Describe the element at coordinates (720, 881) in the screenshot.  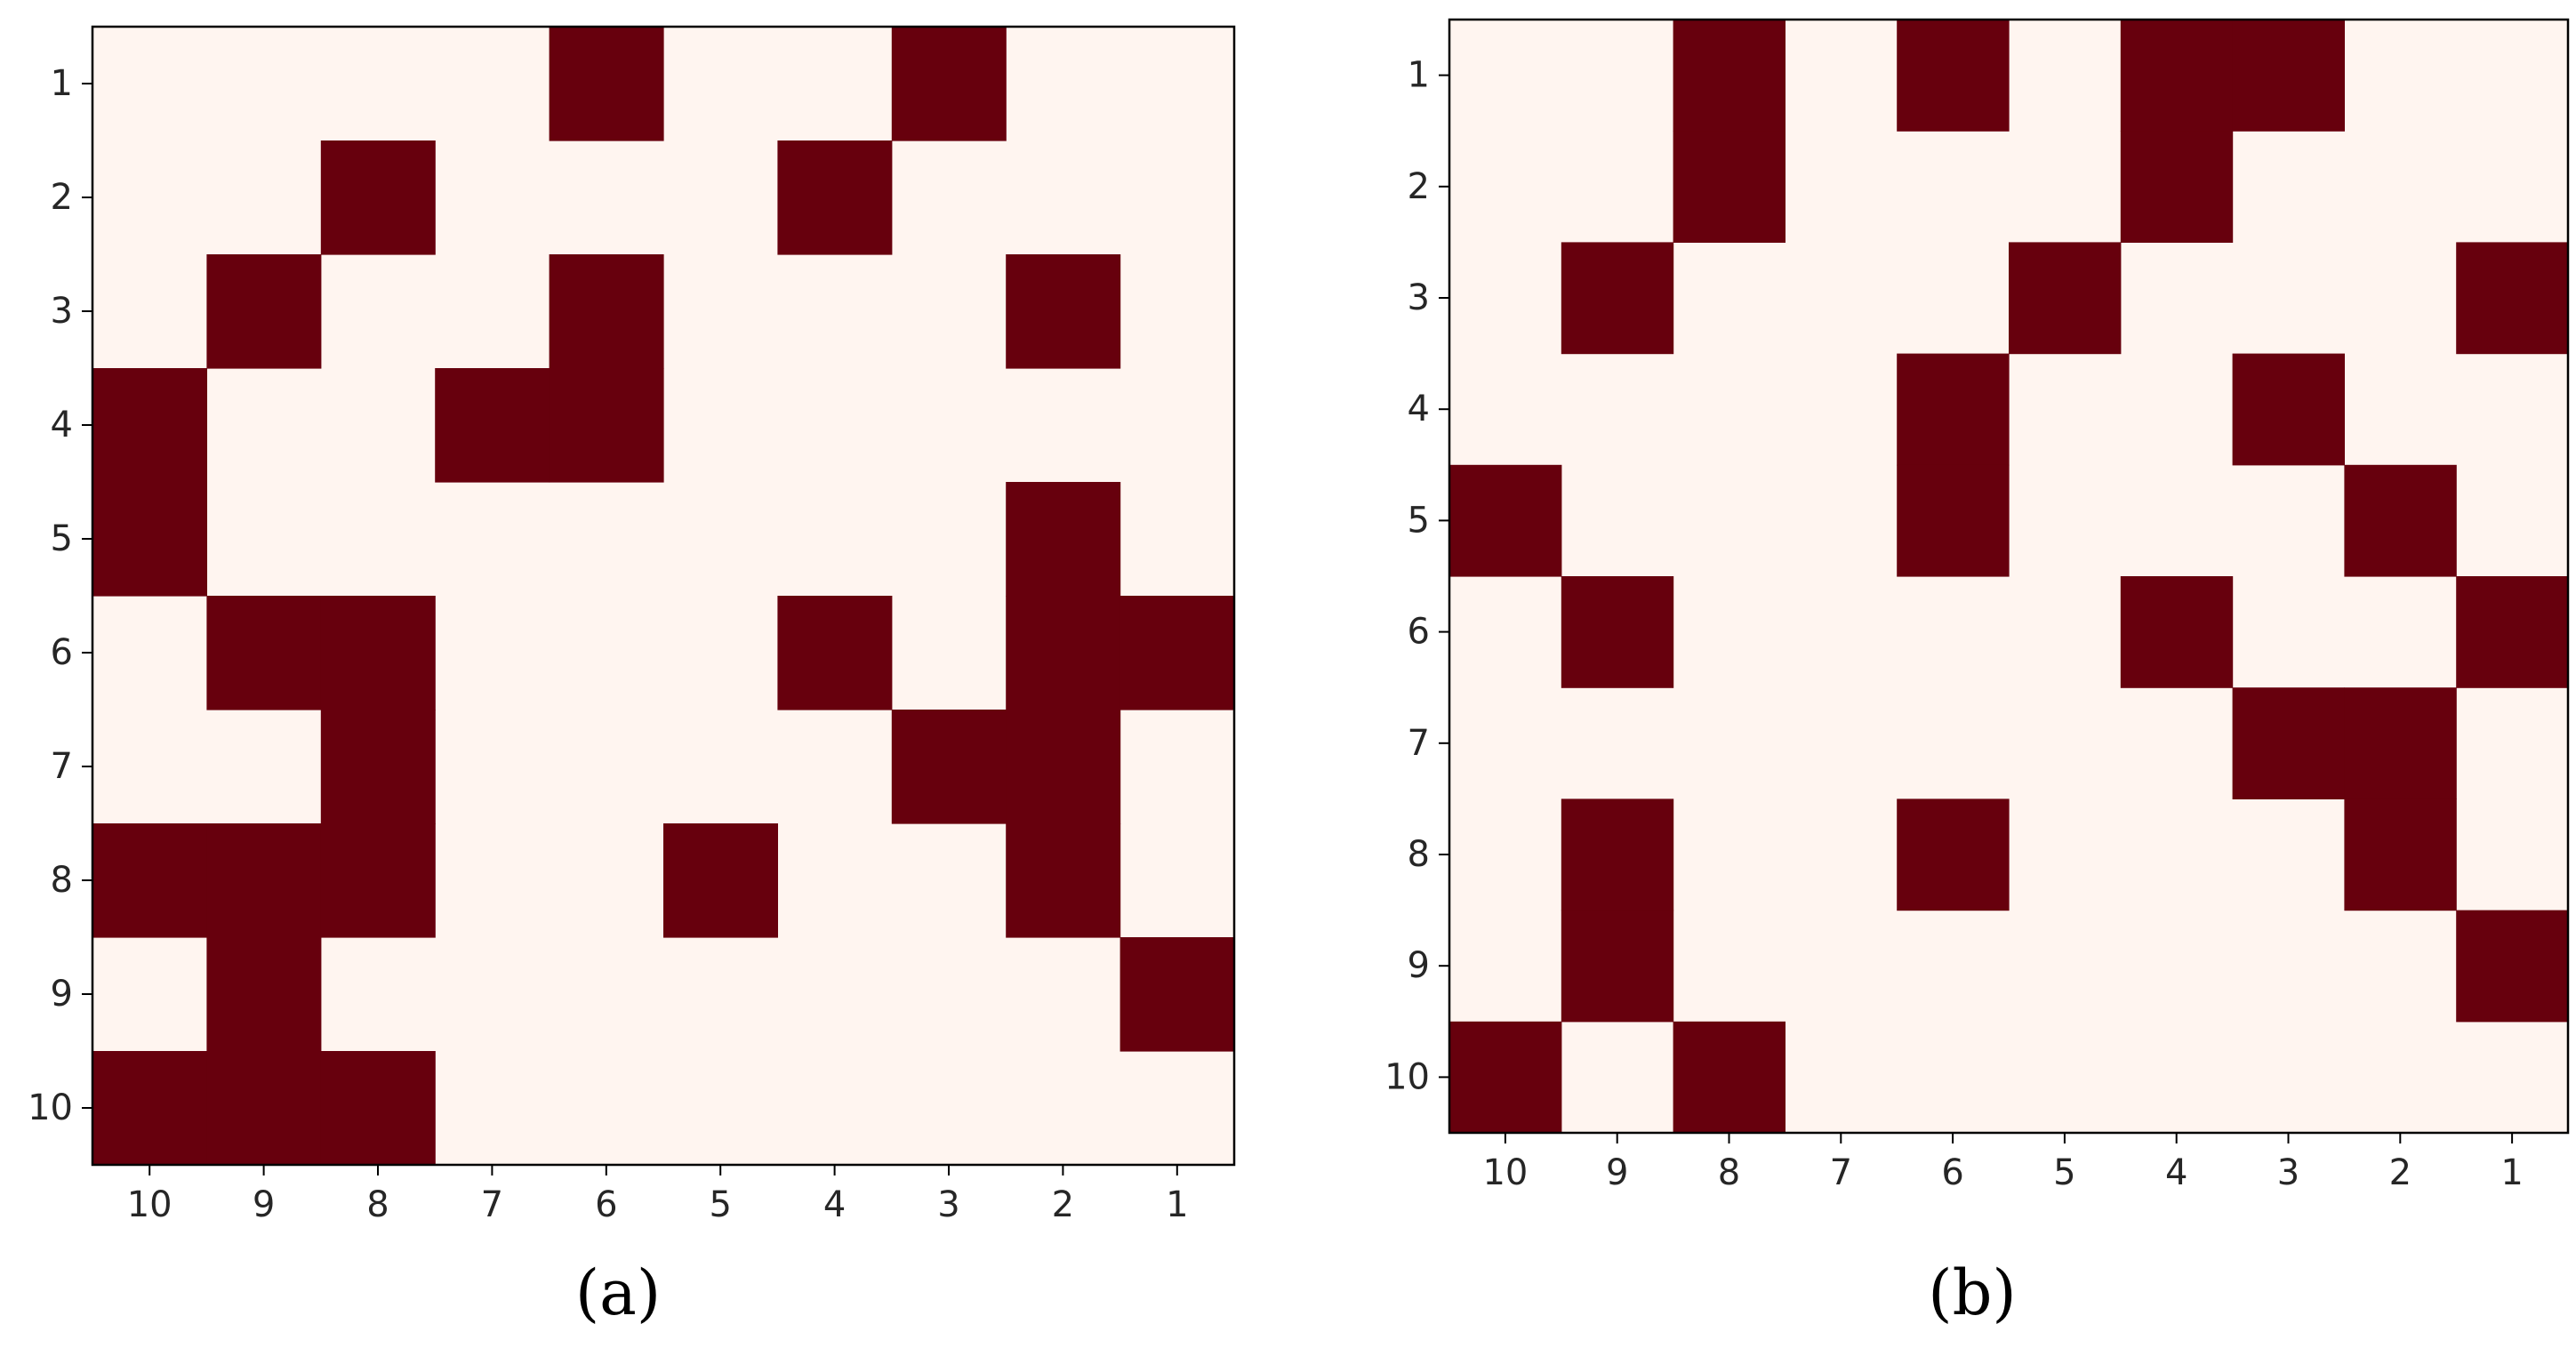
I see `heatmap-cell-a-r8-c5` at that location.